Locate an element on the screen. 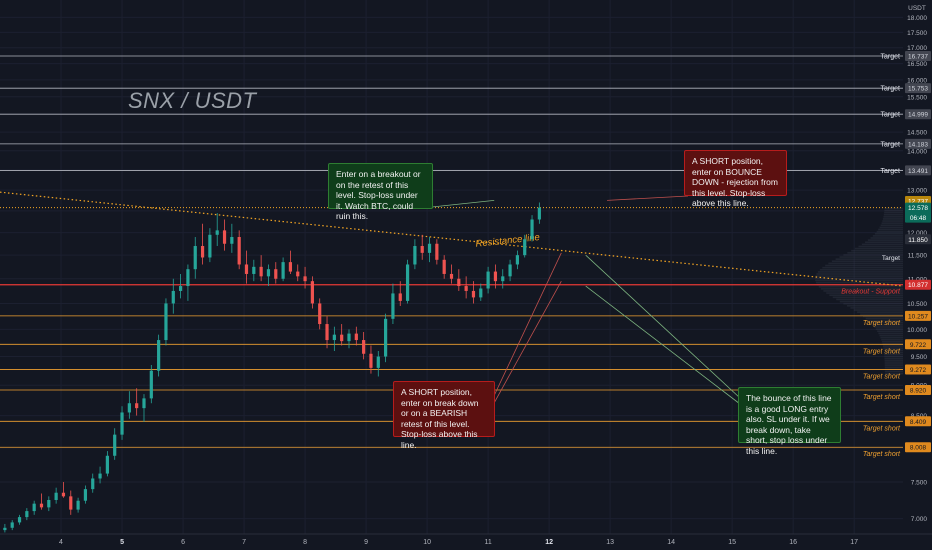  x-tick-label: 13 is located at coordinates (610, 542).